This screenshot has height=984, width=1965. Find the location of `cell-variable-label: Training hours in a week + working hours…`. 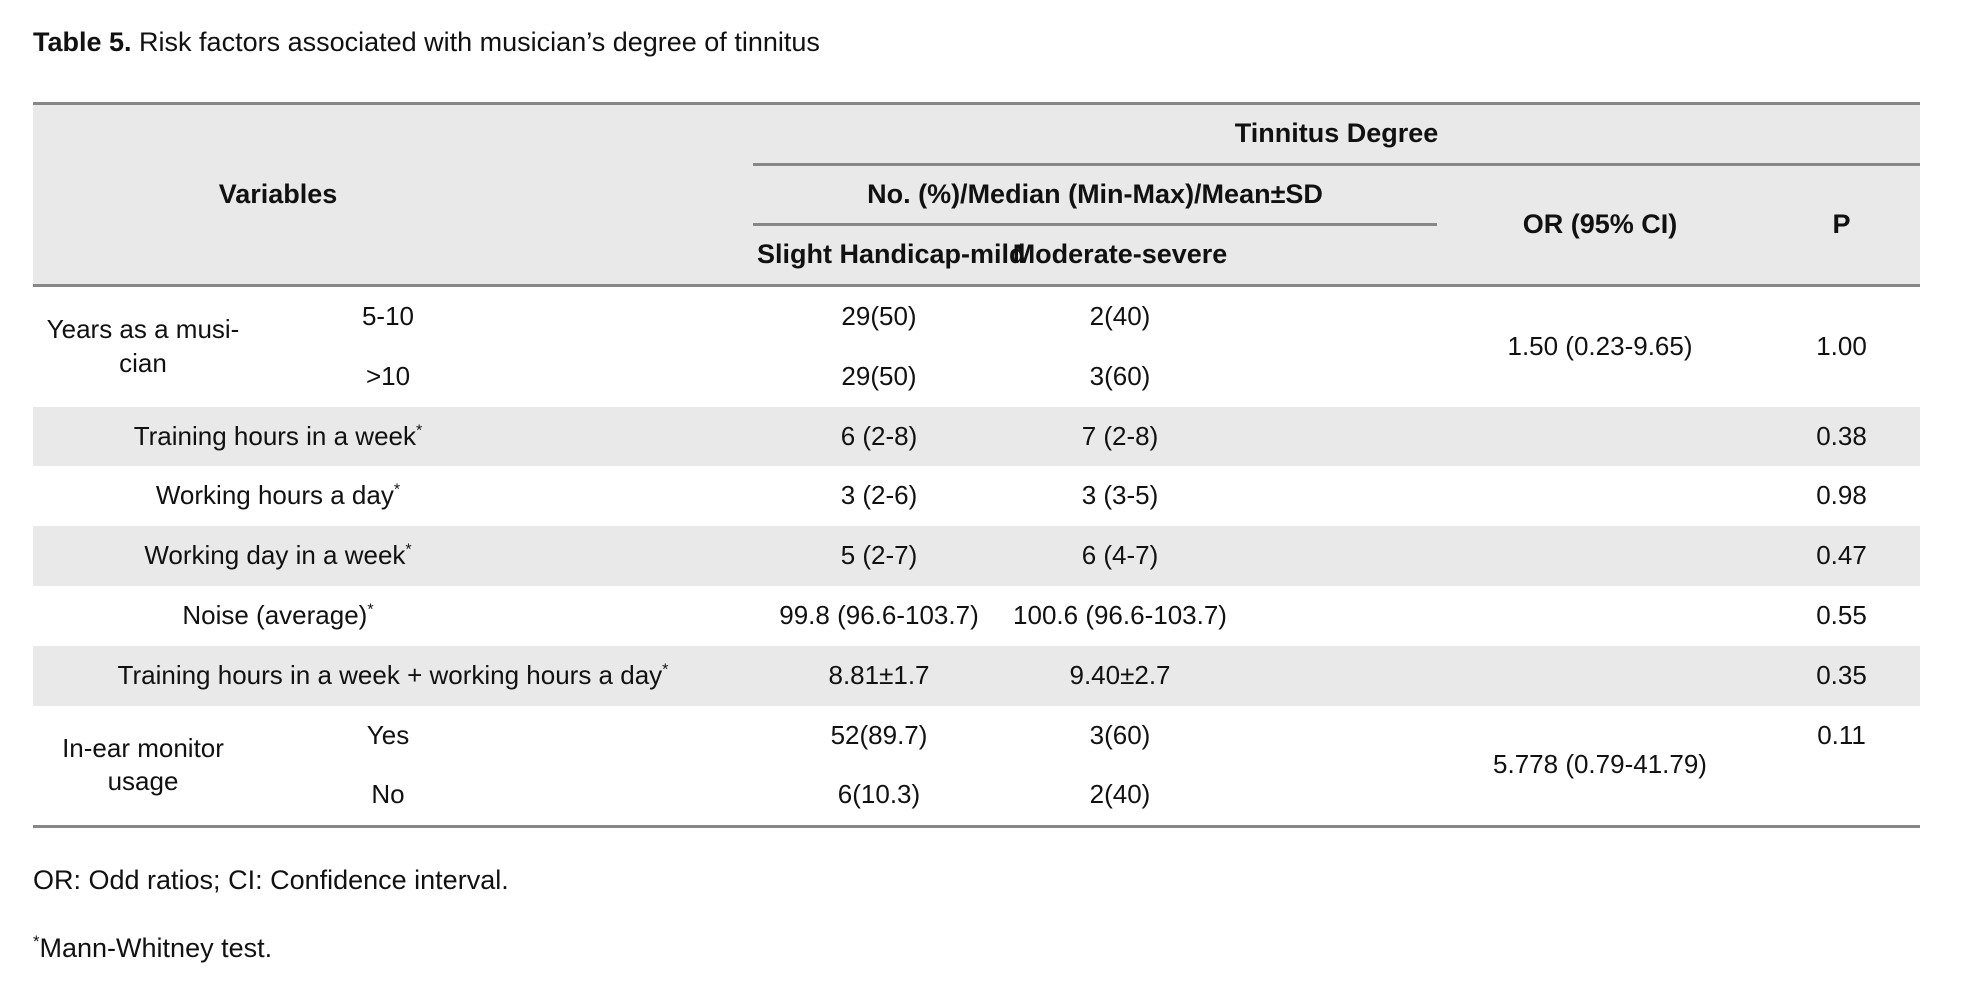

cell-variable-label: Training hours in a week + working hours… is located at coordinates (393, 675).